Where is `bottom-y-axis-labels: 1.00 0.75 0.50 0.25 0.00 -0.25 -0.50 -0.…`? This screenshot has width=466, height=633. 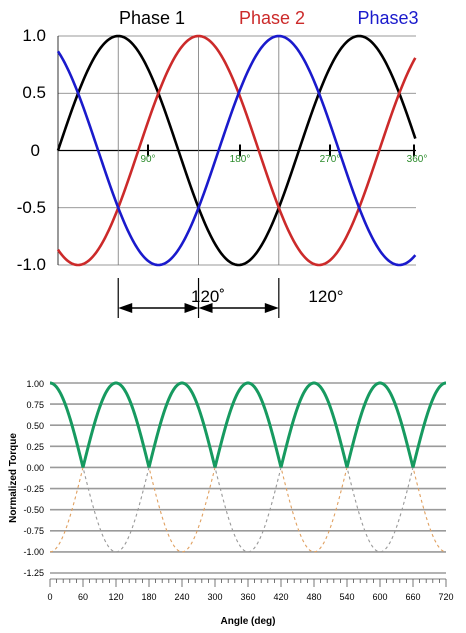
bottom-y-axis-labels: 1.00 0.75 0.50 0.25 0.00 -0.25 -0.50 -0.… is located at coordinates (33, 478).